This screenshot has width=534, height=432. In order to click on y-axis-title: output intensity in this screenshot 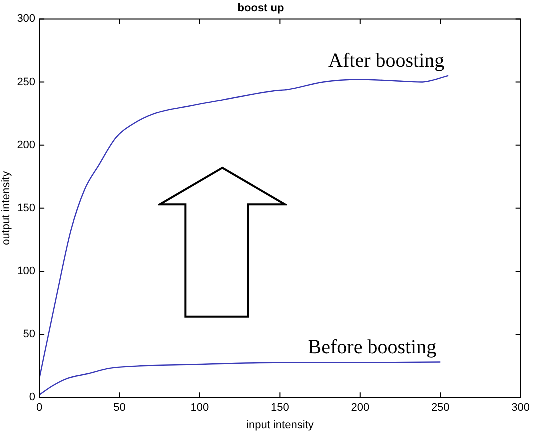, I will do `click(6, 208)`.